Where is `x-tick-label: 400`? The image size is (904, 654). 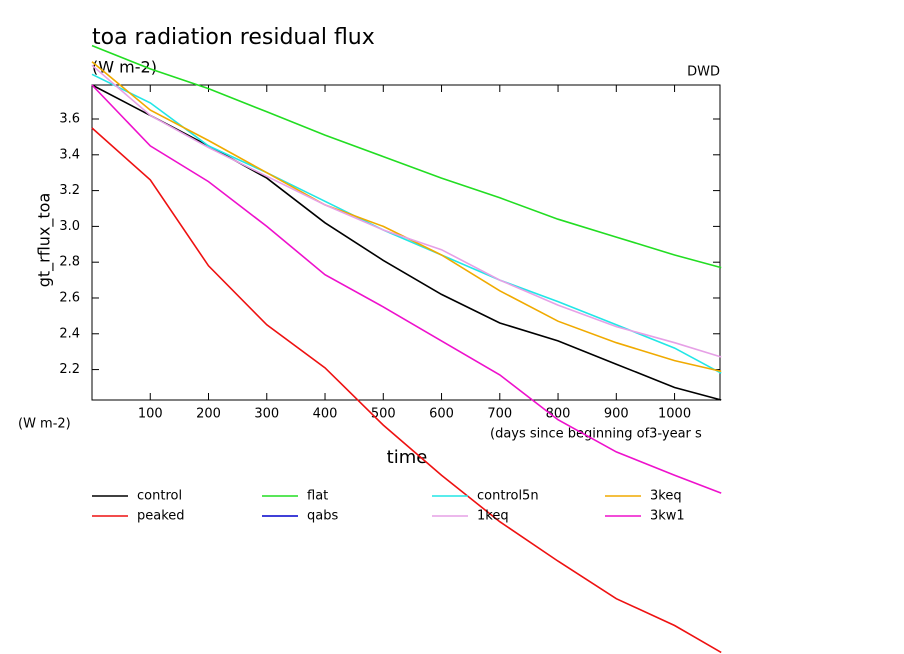 x-tick-label: 400 is located at coordinates (325, 414).